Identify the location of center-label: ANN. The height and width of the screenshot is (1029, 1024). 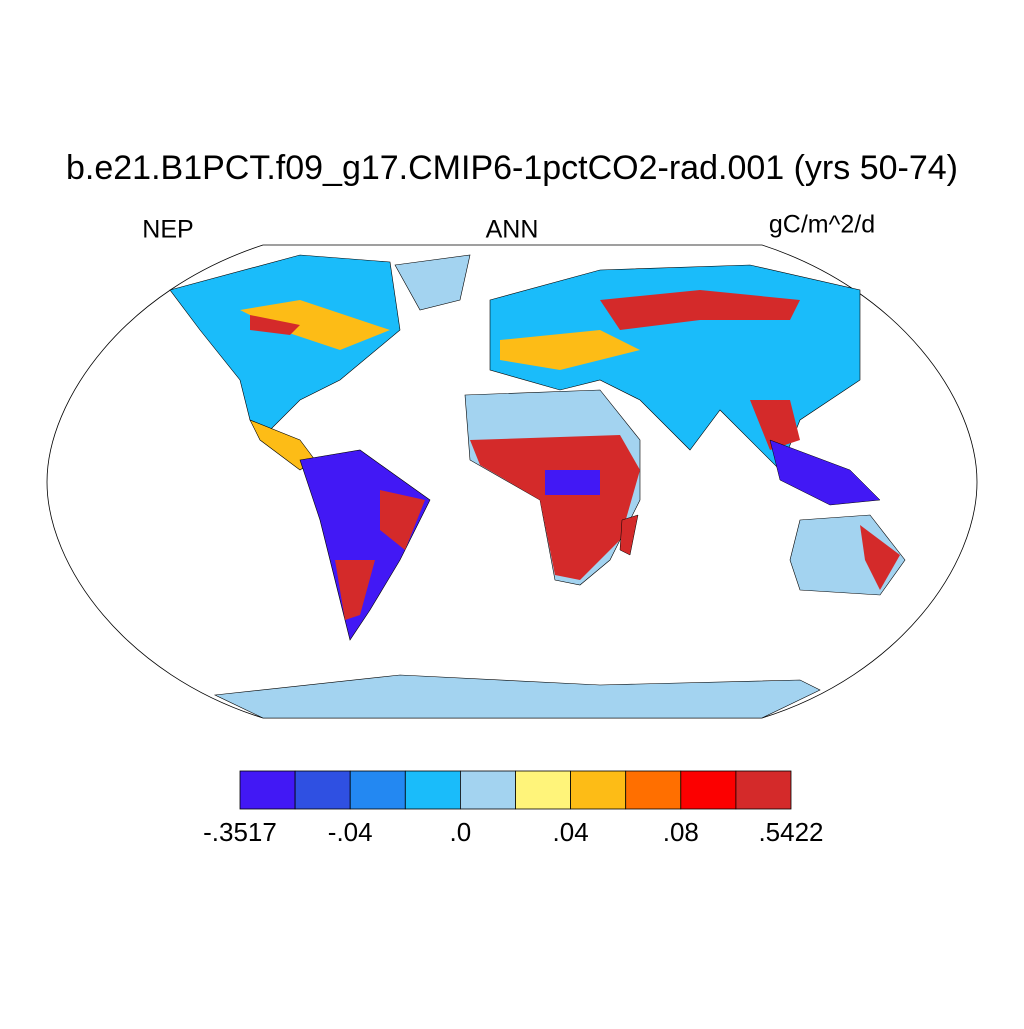
(512, 230).